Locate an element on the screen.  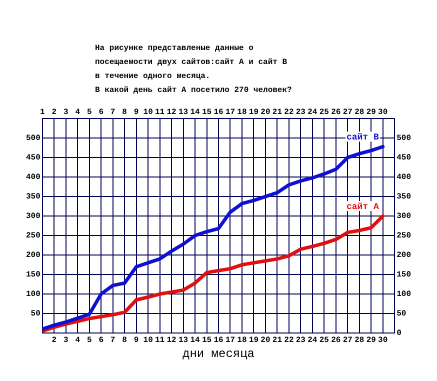
y-tick-label: 300 is located at coordinates (33, 217).